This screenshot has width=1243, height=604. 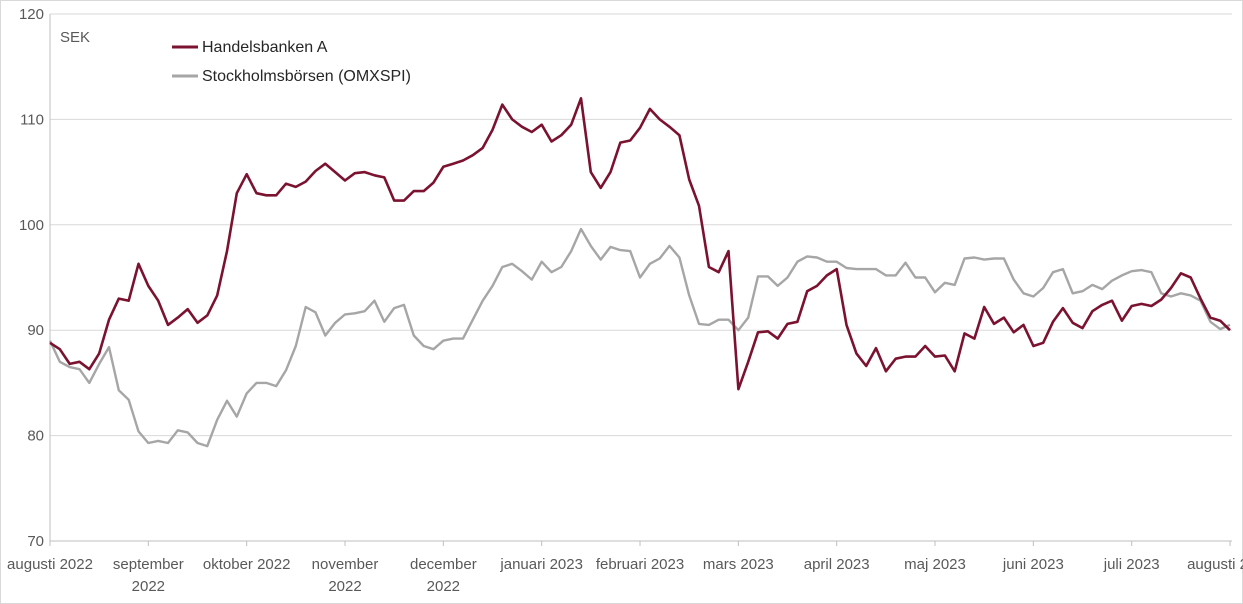 What do you see at coordinates (35, 436) in the screenshot?
I see `y-tick-label: 80` at bounding box center [35, 436].